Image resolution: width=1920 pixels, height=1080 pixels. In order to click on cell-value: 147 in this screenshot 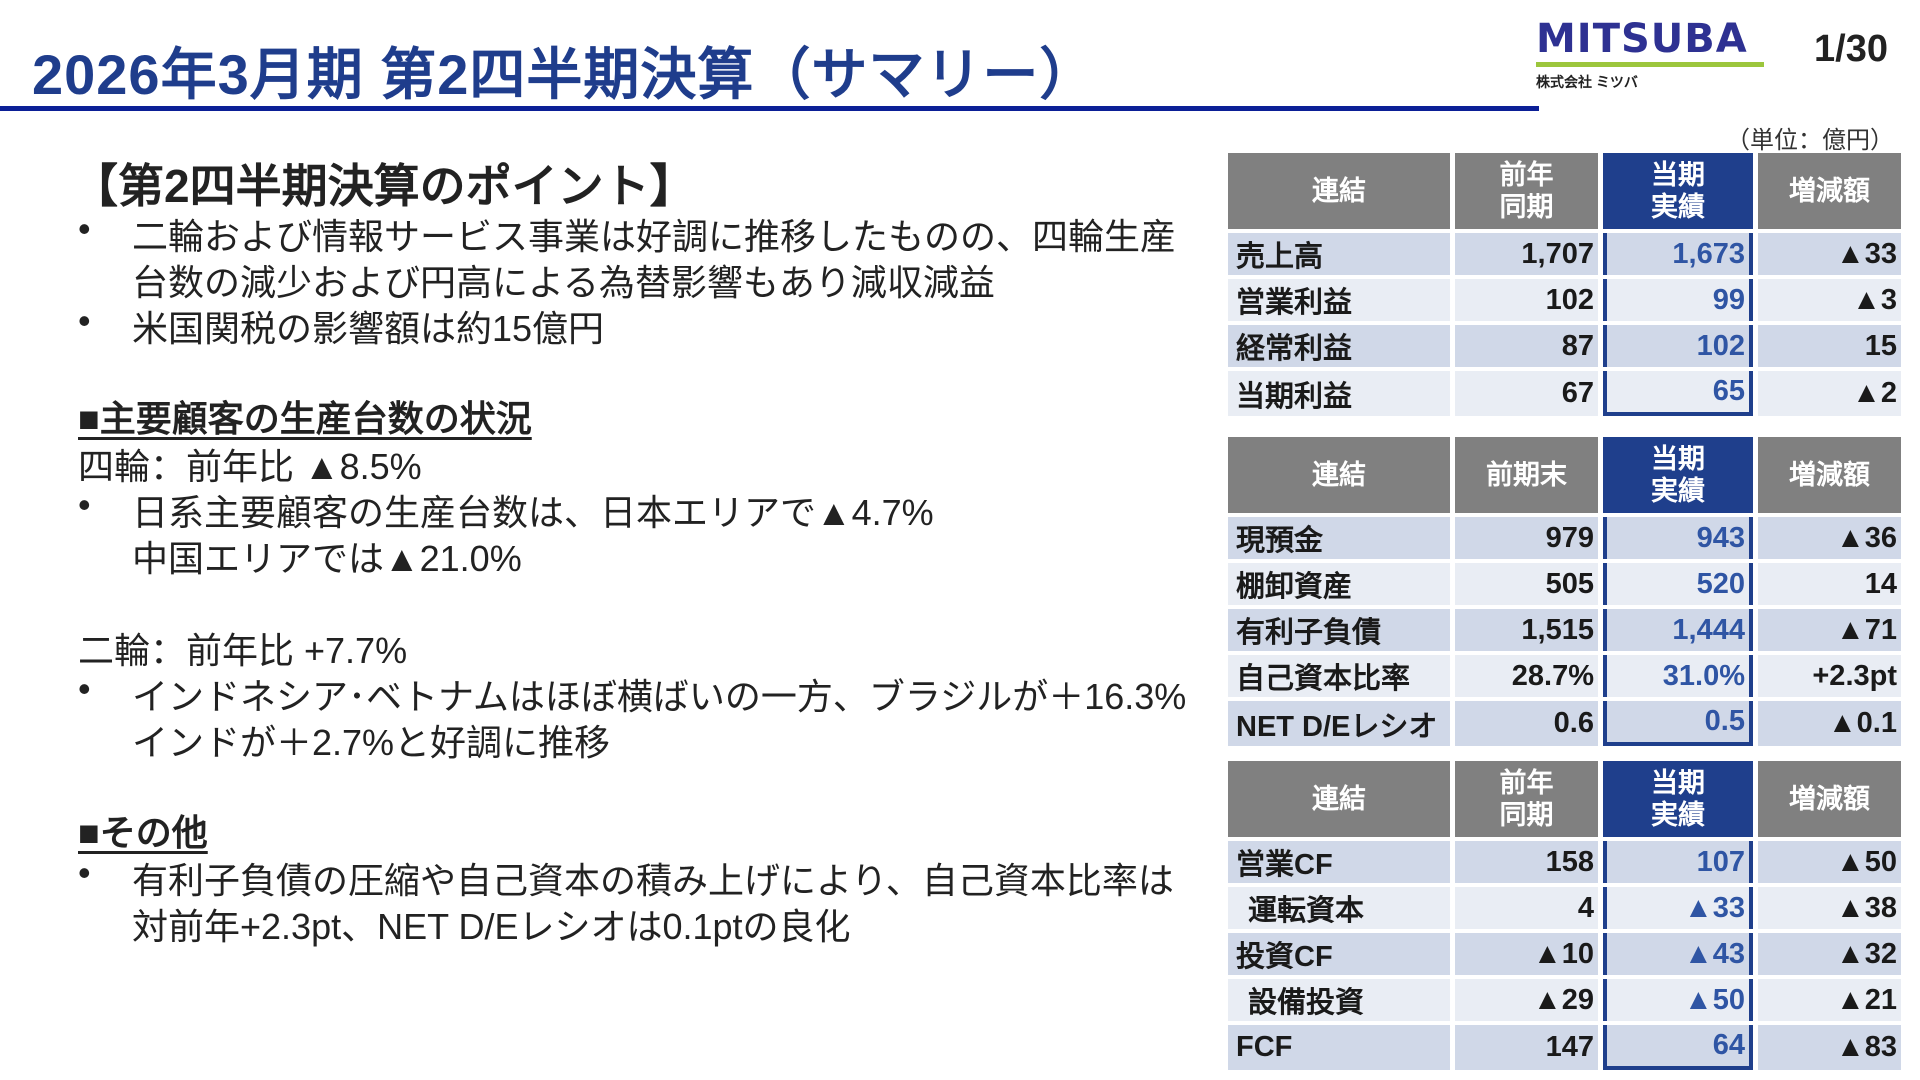, I will do `click(1526, 1047)`.